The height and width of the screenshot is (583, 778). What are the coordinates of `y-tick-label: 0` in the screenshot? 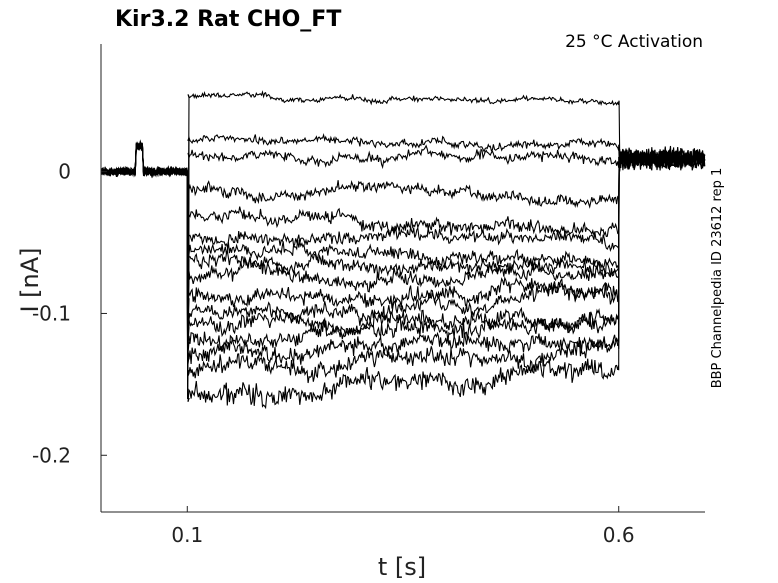 It's located at (64, 172).